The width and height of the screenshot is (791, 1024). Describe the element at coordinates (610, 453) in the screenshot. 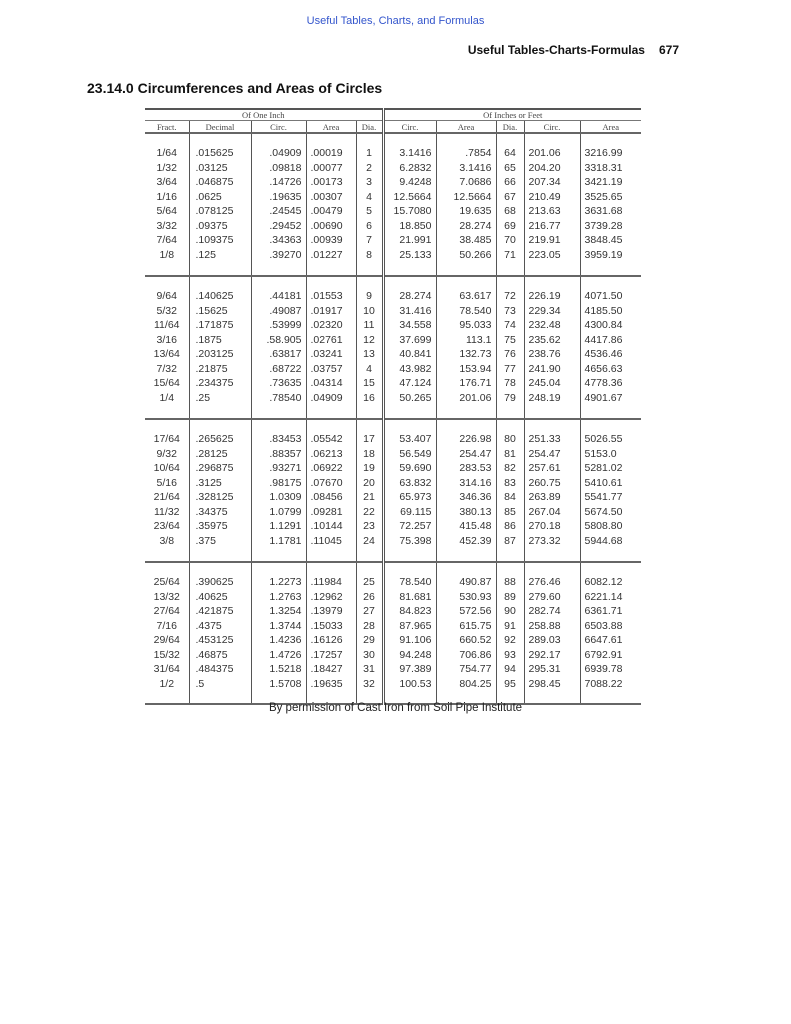

I see `cell-area-2: 5153.0` at that location.